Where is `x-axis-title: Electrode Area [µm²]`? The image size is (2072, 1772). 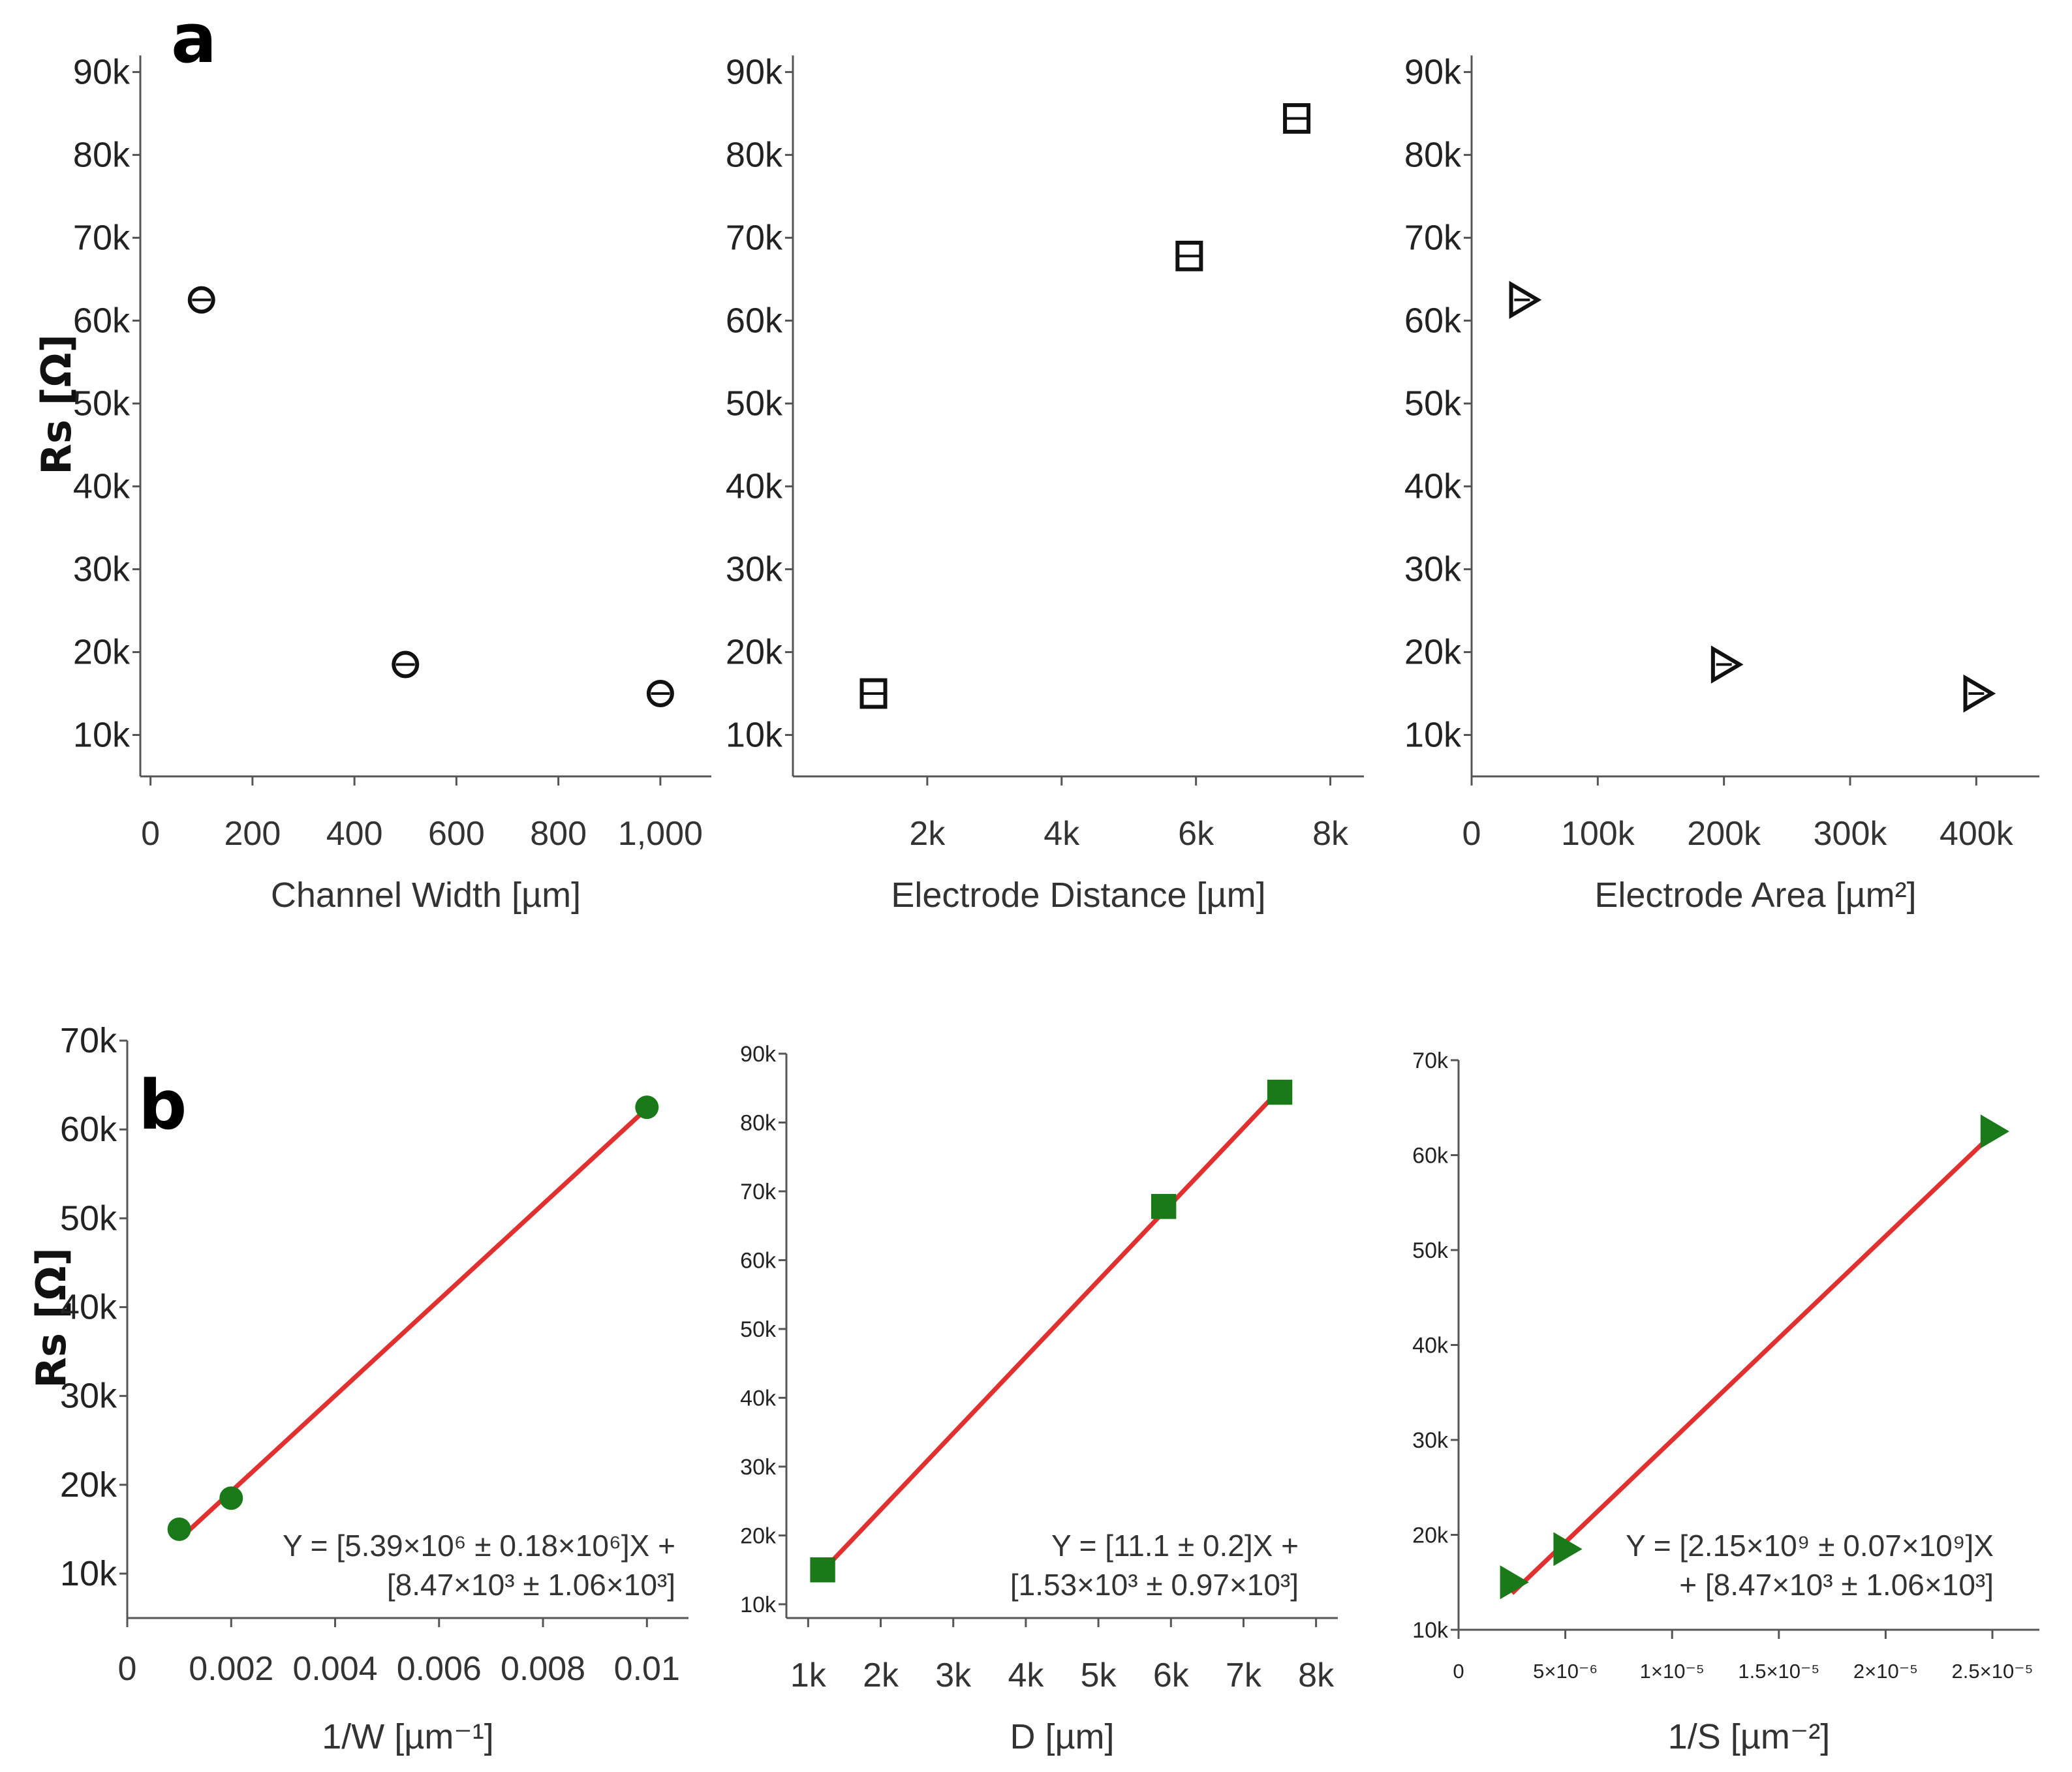 x-axis-title: Electrode Area [µm²] is located at coordinates (1755, 895).